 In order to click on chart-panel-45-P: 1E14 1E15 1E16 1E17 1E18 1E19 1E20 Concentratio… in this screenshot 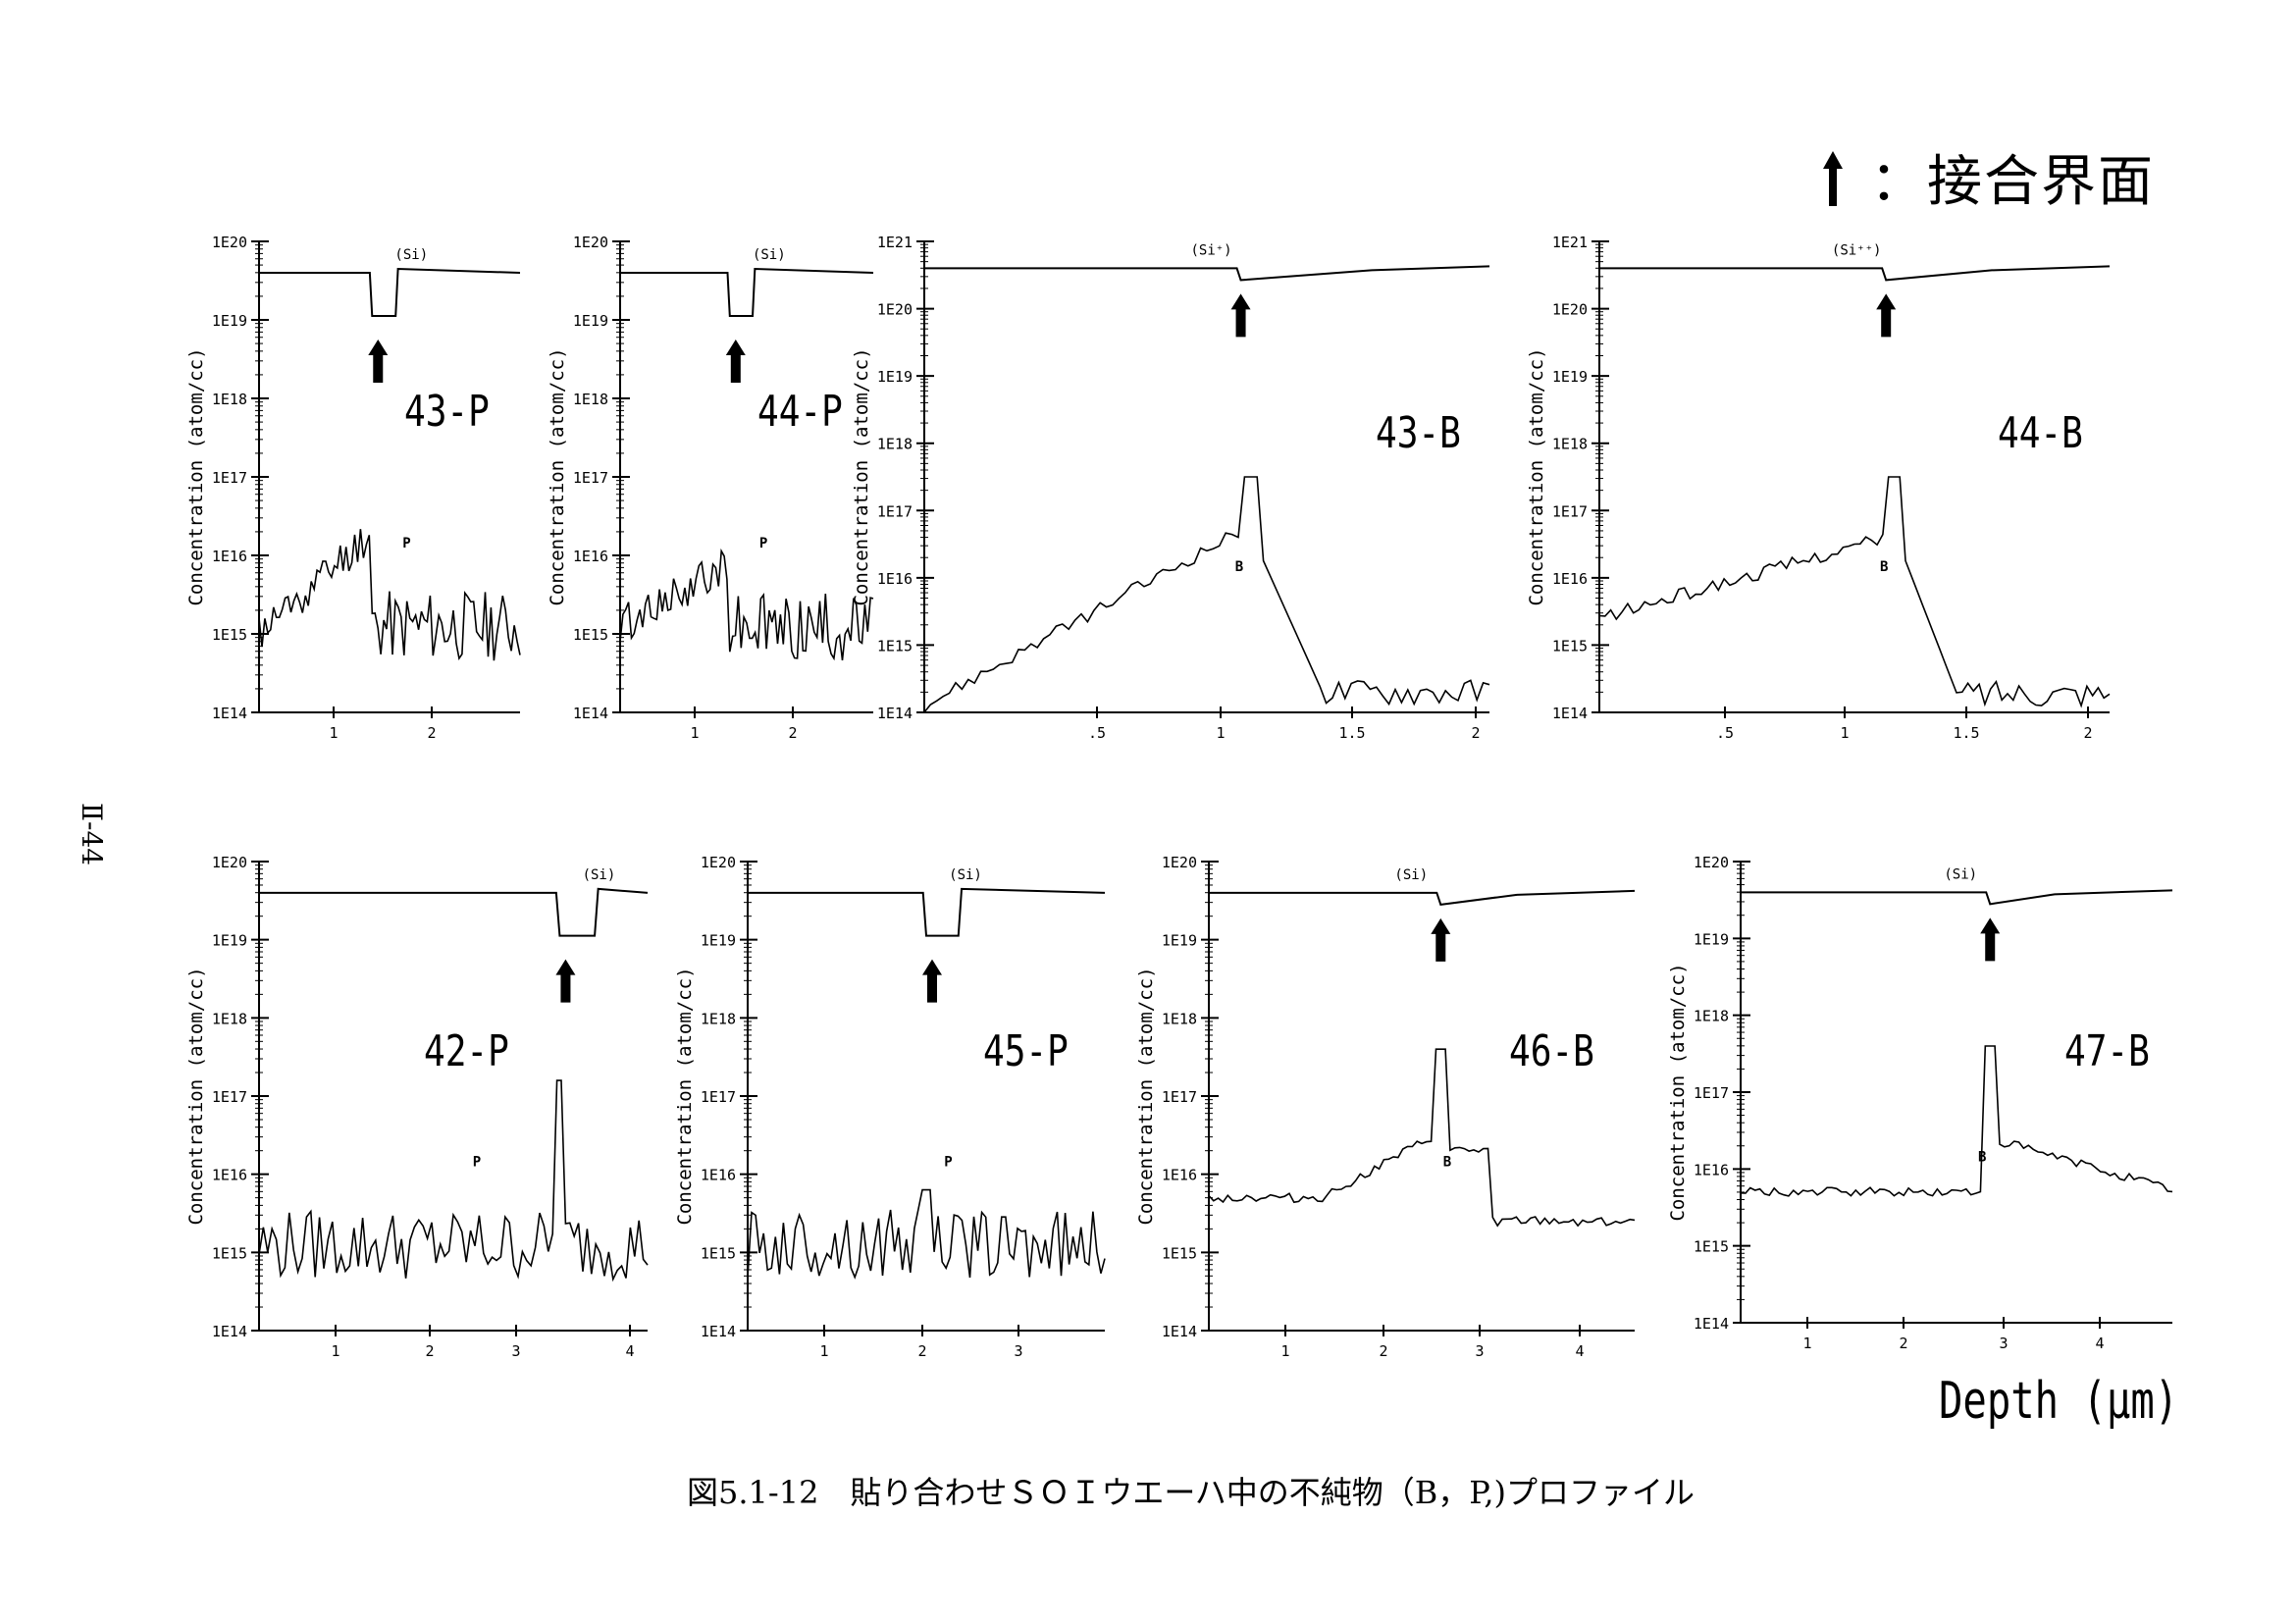, I will do `click(890, 1107)`.